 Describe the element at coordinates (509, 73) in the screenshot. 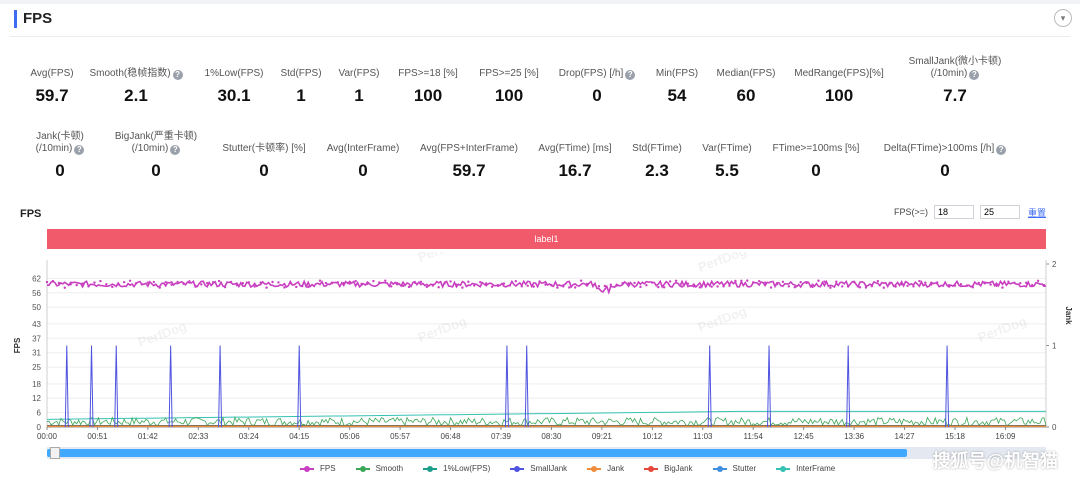

I see `metric-label: FPS>=25 [%]` at that location.